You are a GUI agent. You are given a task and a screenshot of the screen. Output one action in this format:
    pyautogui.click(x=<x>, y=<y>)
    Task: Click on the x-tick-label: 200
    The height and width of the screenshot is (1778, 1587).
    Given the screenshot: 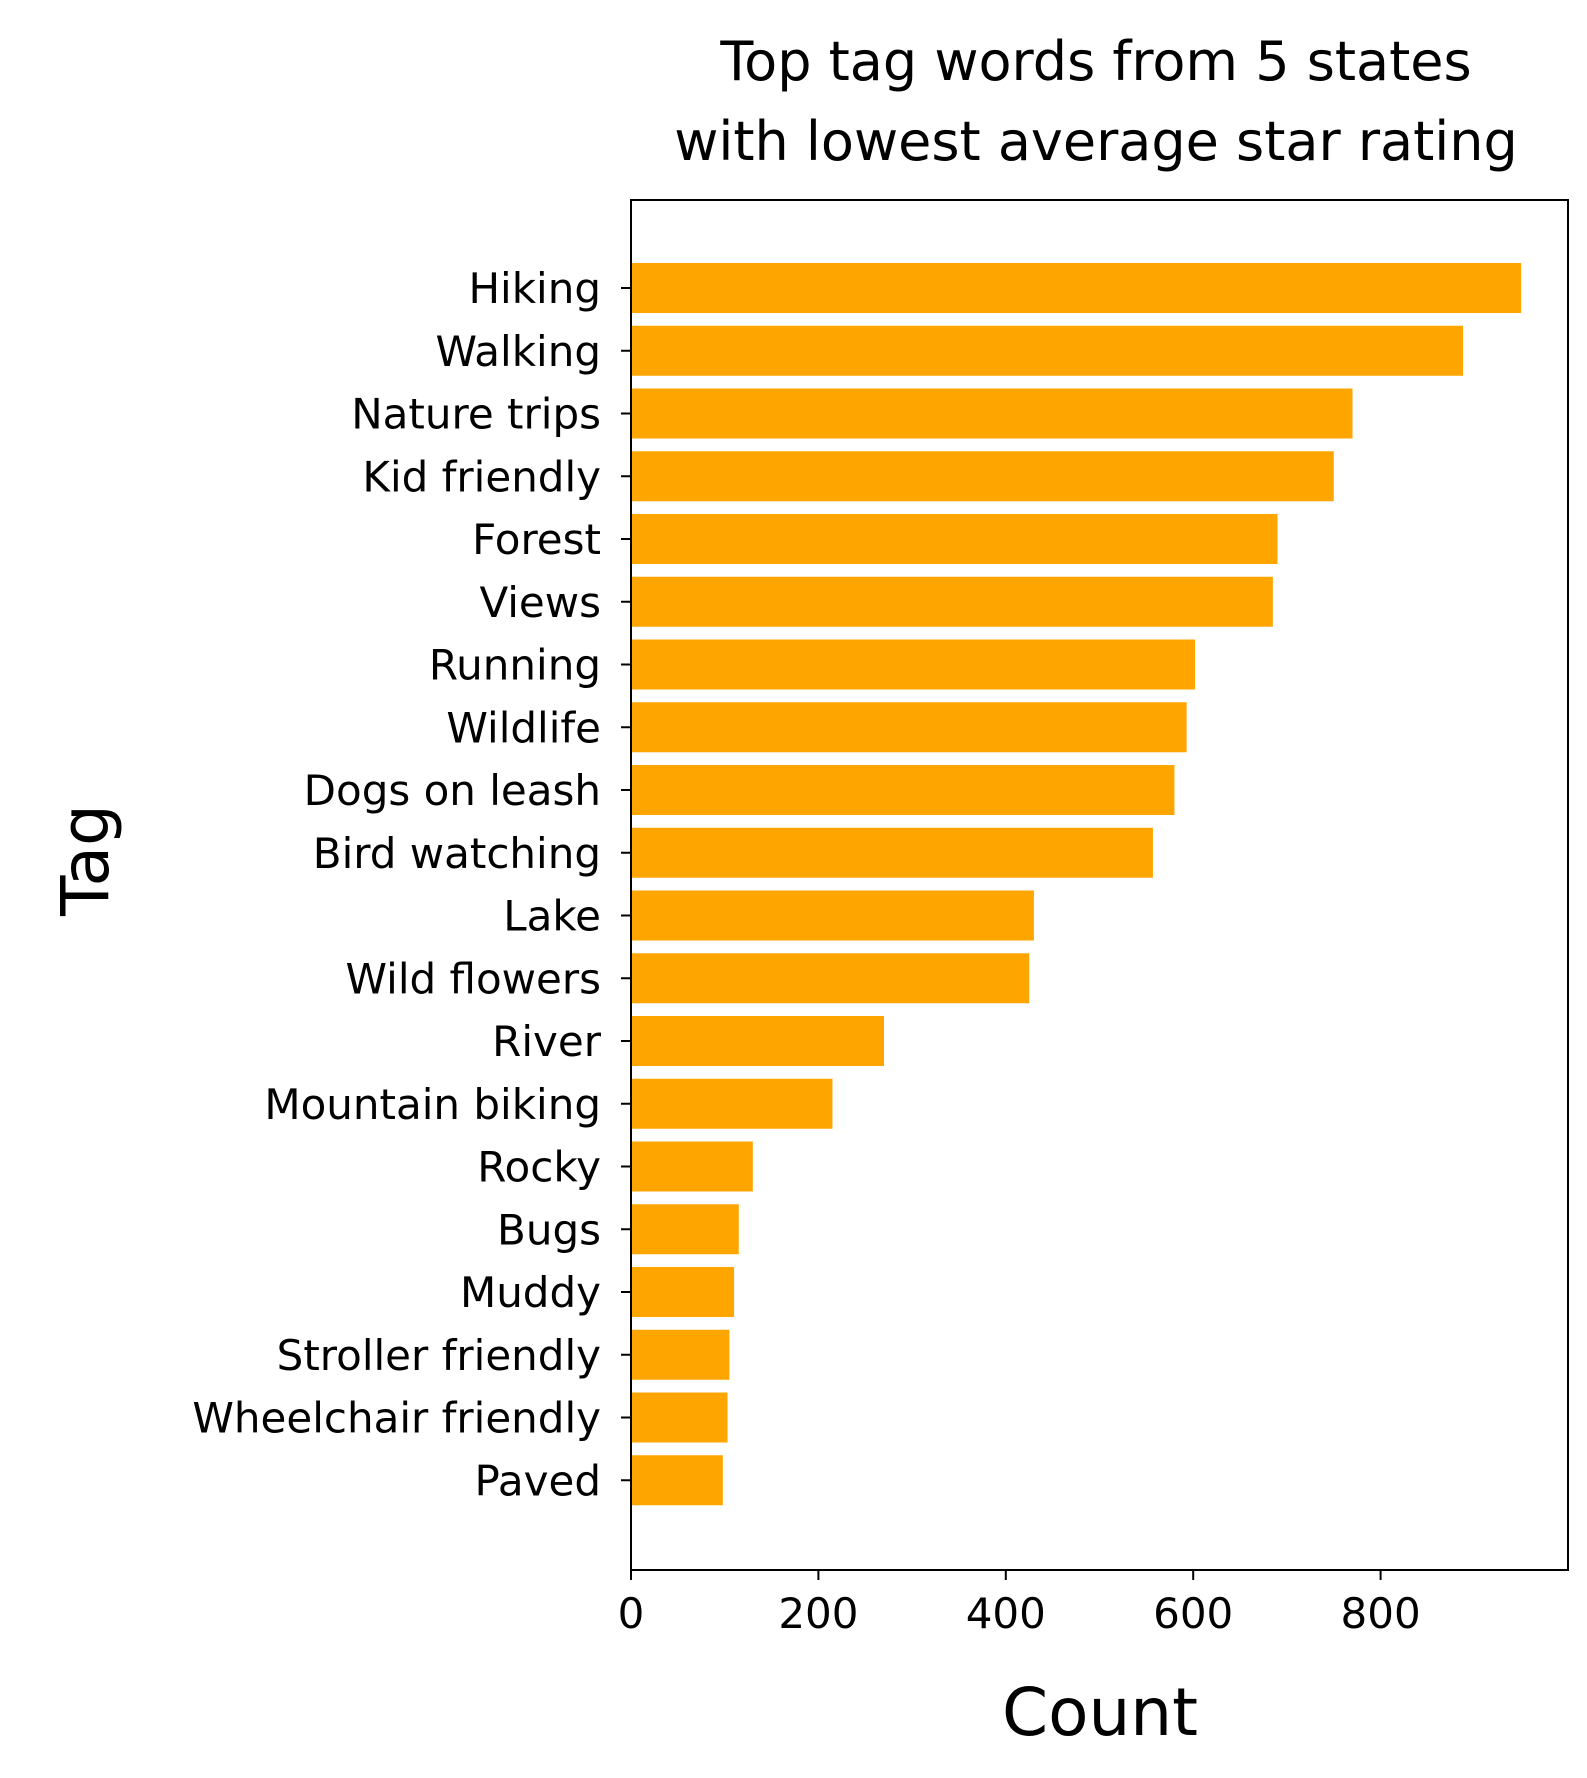 What is the action you would take?
    pyautogui.click(x=818, y=1613)
    